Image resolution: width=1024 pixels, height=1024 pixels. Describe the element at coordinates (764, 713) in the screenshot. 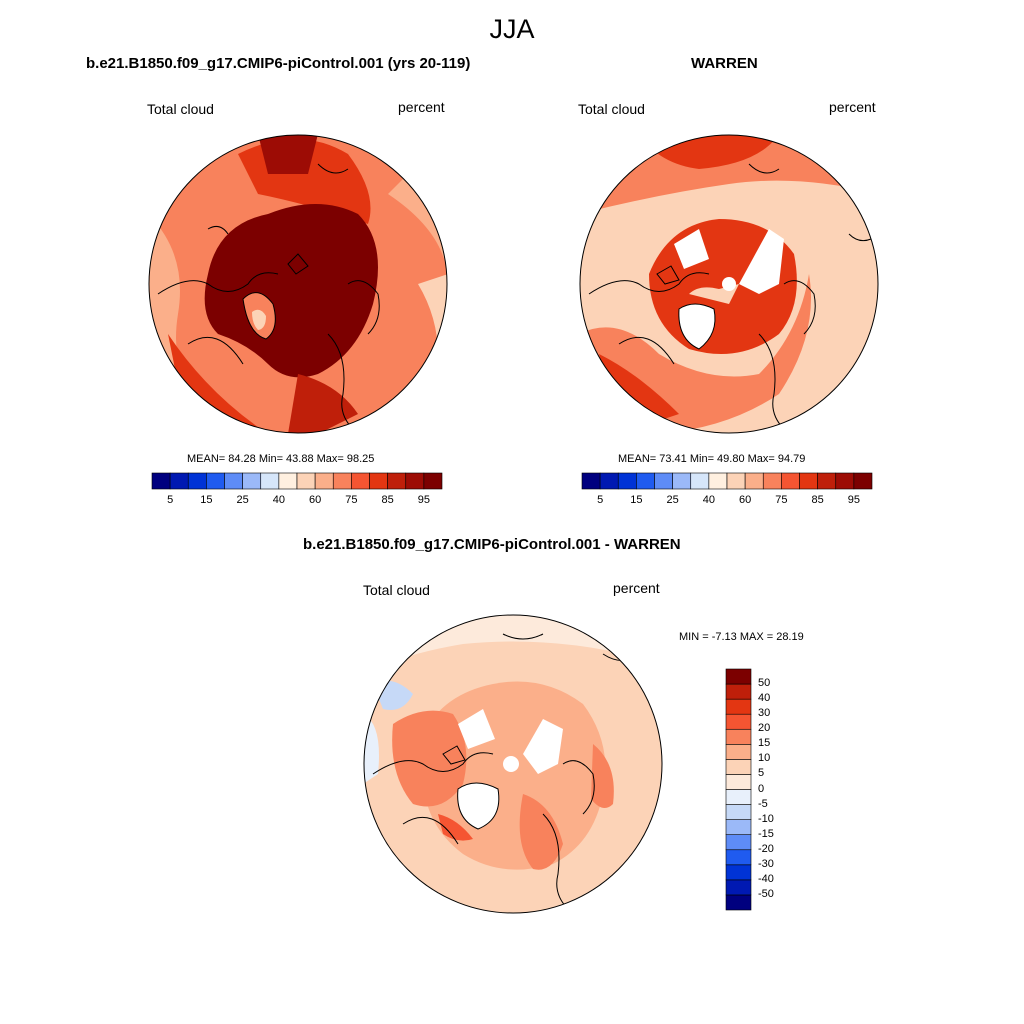

I see `colorbar-tick-label: 30` at that location.